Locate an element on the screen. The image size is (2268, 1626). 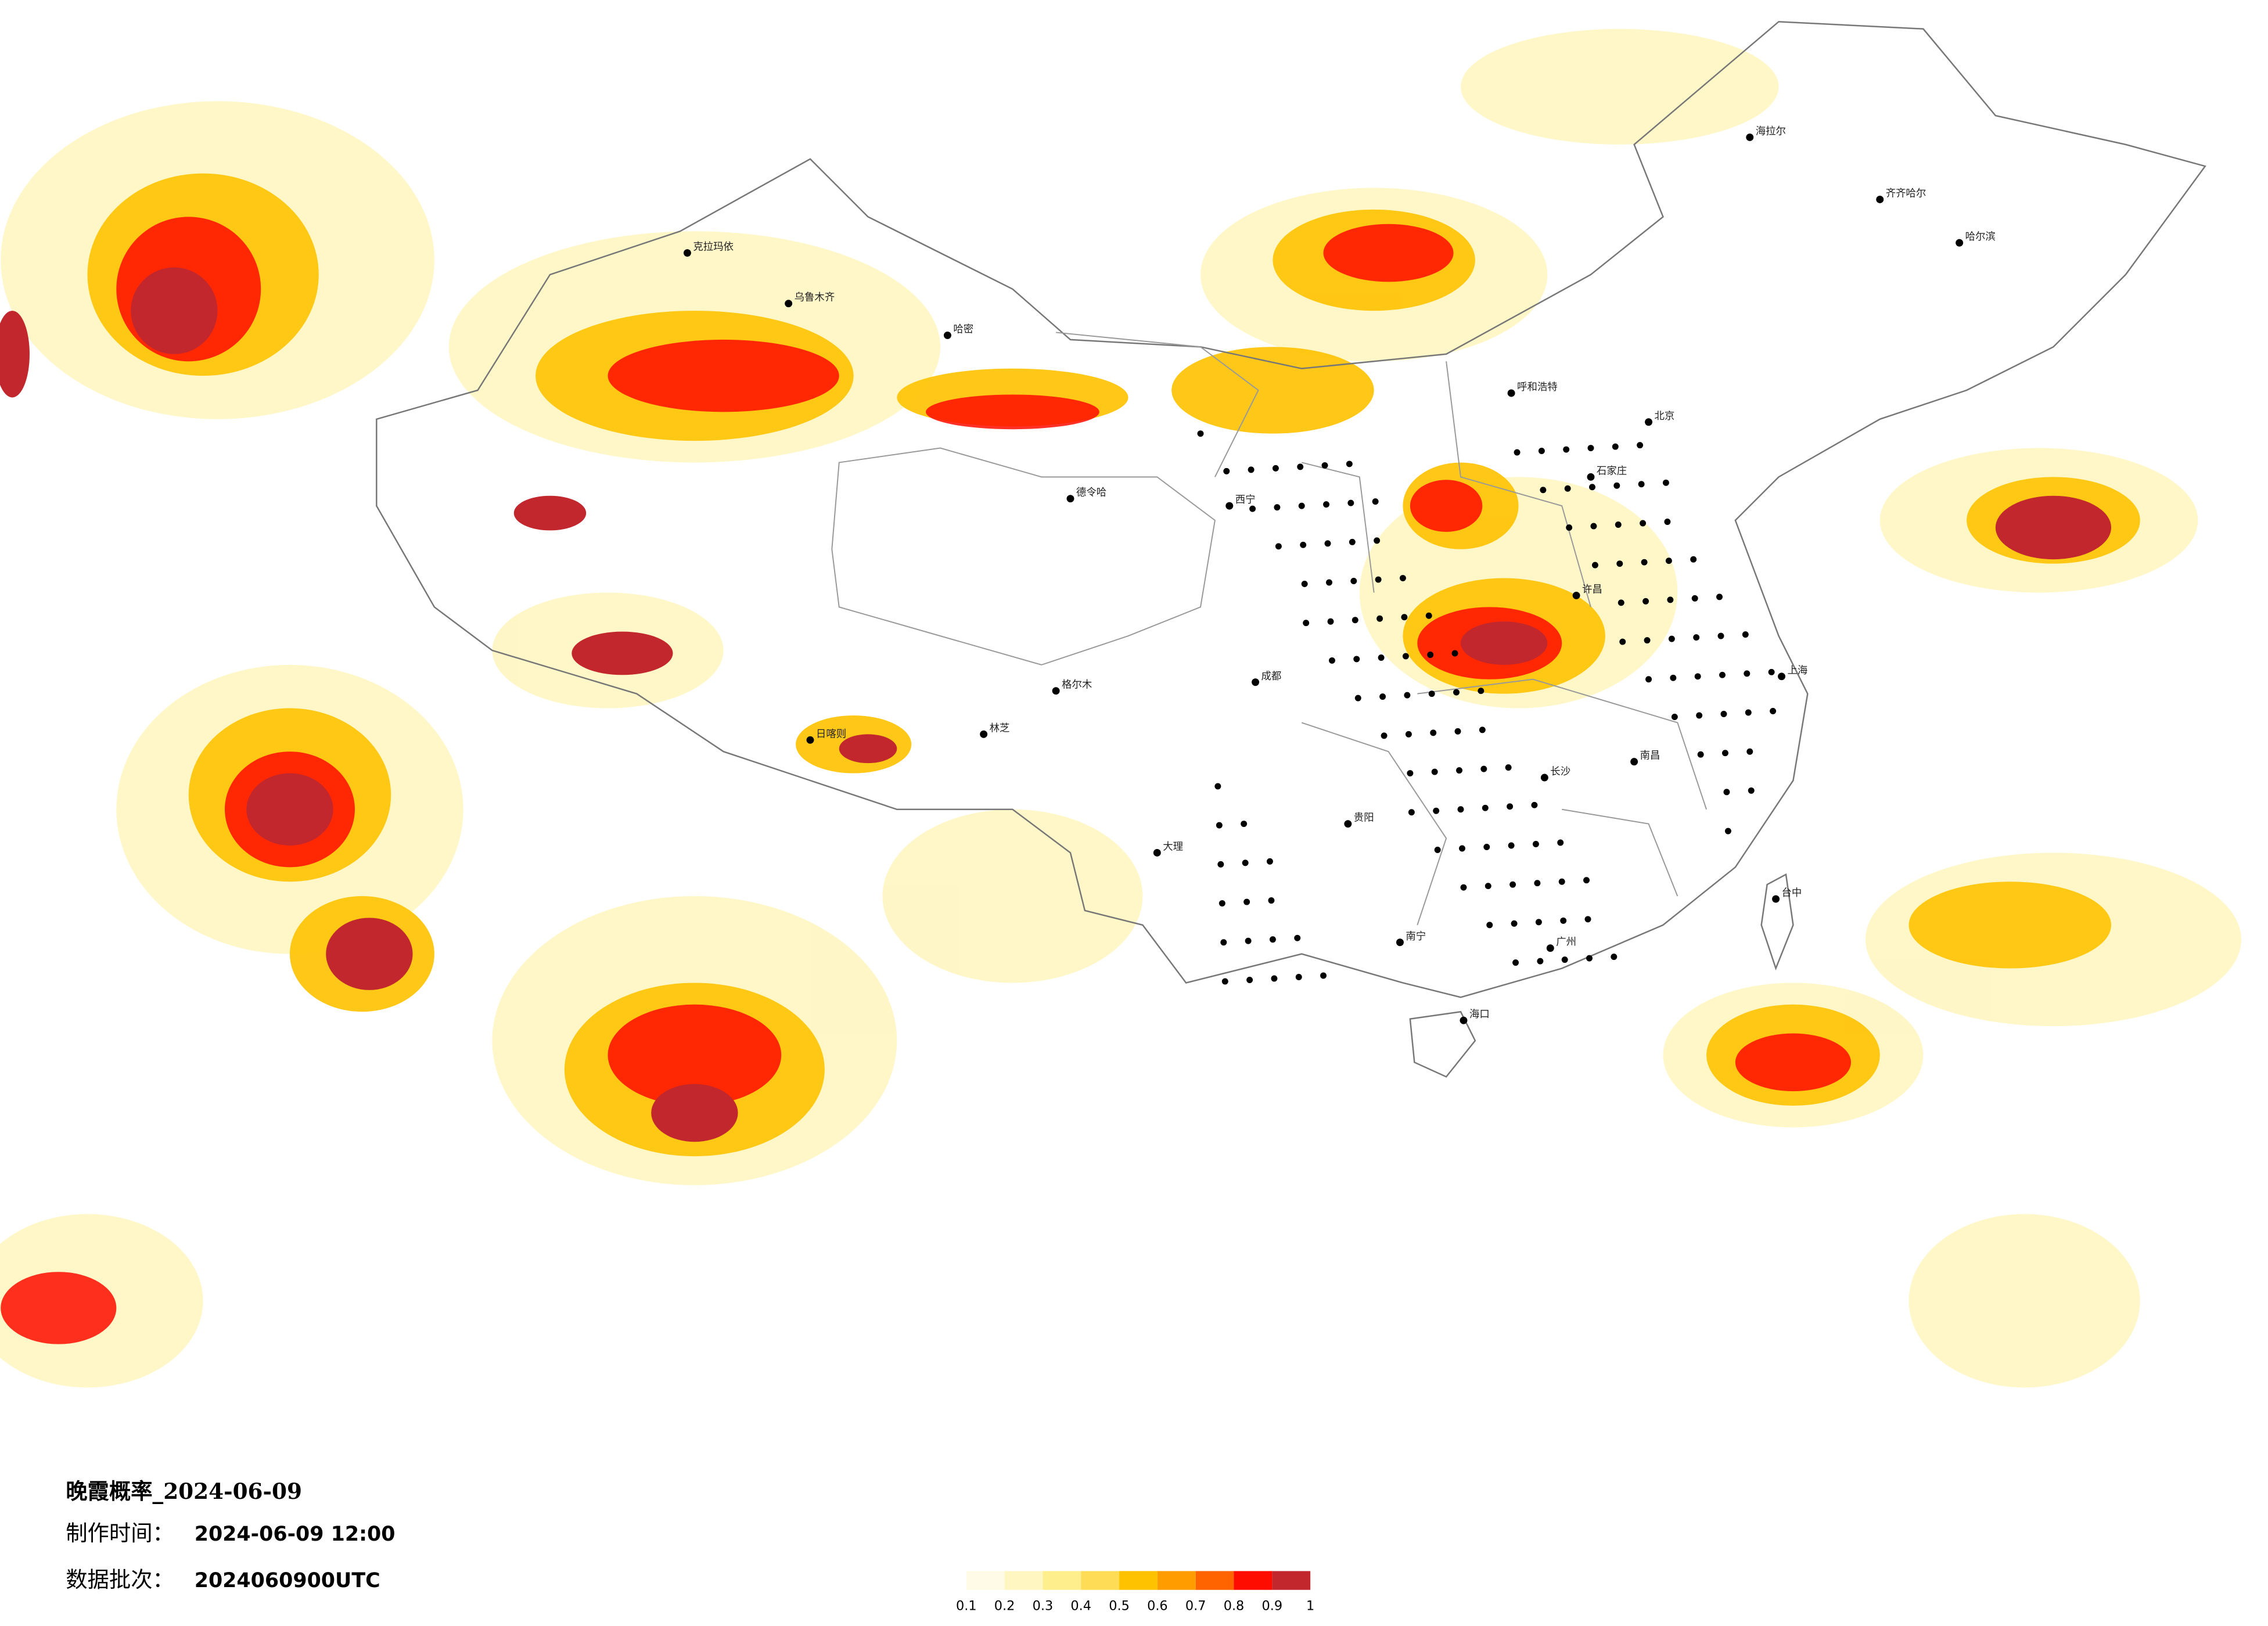
made-value: 2024-06-09 12:00 is located at coordinates (295, 1534).